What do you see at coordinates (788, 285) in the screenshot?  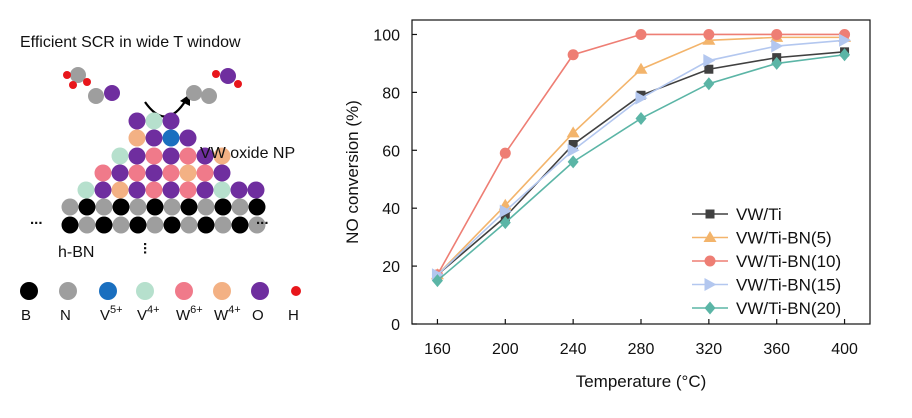 I see `legend-label: VW/Ti-BN(15)` at bounding box center [788, 285].